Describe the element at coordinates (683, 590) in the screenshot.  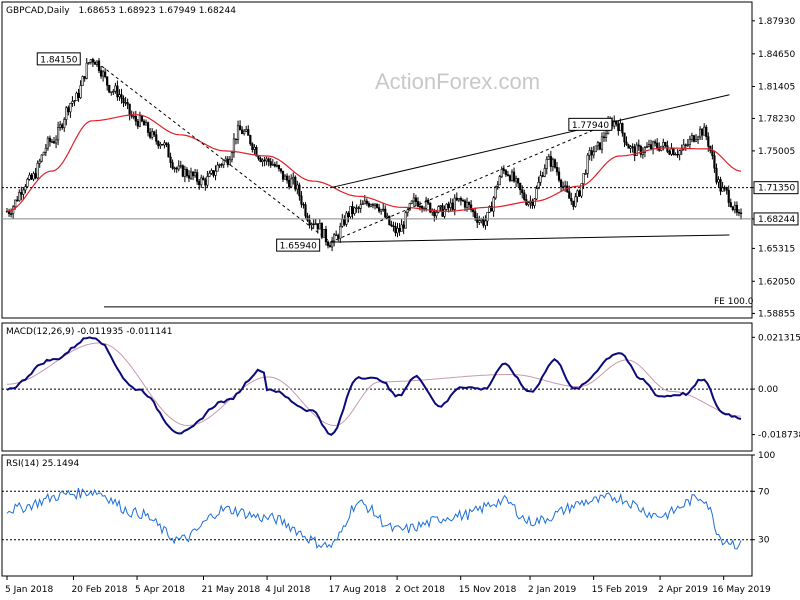
I see `x-tick-label: 2 Apr 2019` at that location.